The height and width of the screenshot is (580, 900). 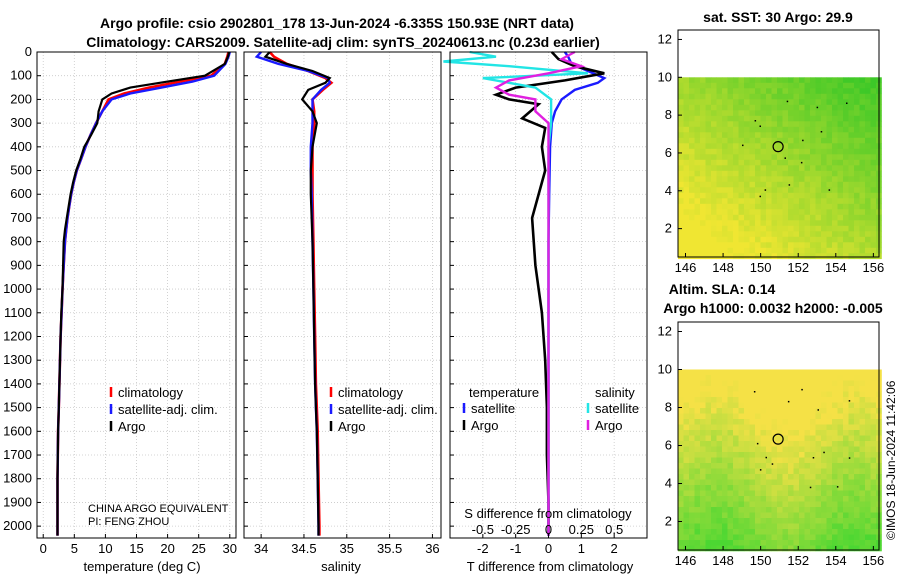 What do you see at coordinates (778, 439) in the screenshot?
I see `argo-float-marker` at bounding box center [778, 439].